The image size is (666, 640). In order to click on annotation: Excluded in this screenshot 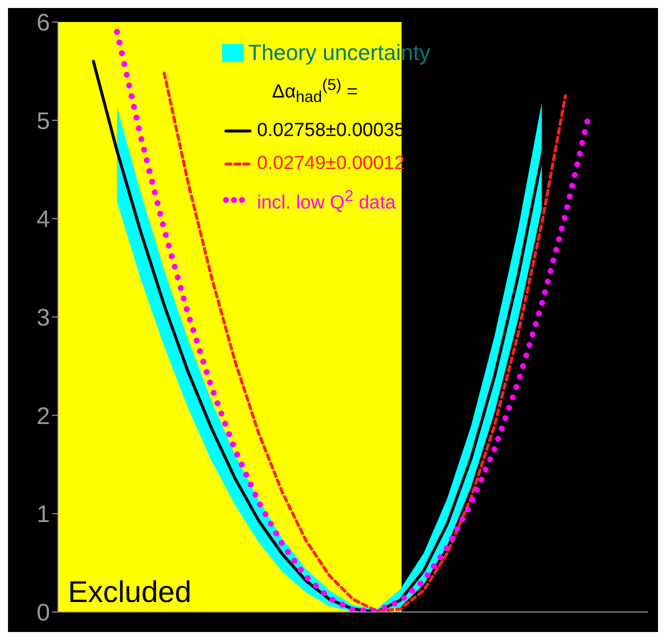, I will do `click(130, 592)`.